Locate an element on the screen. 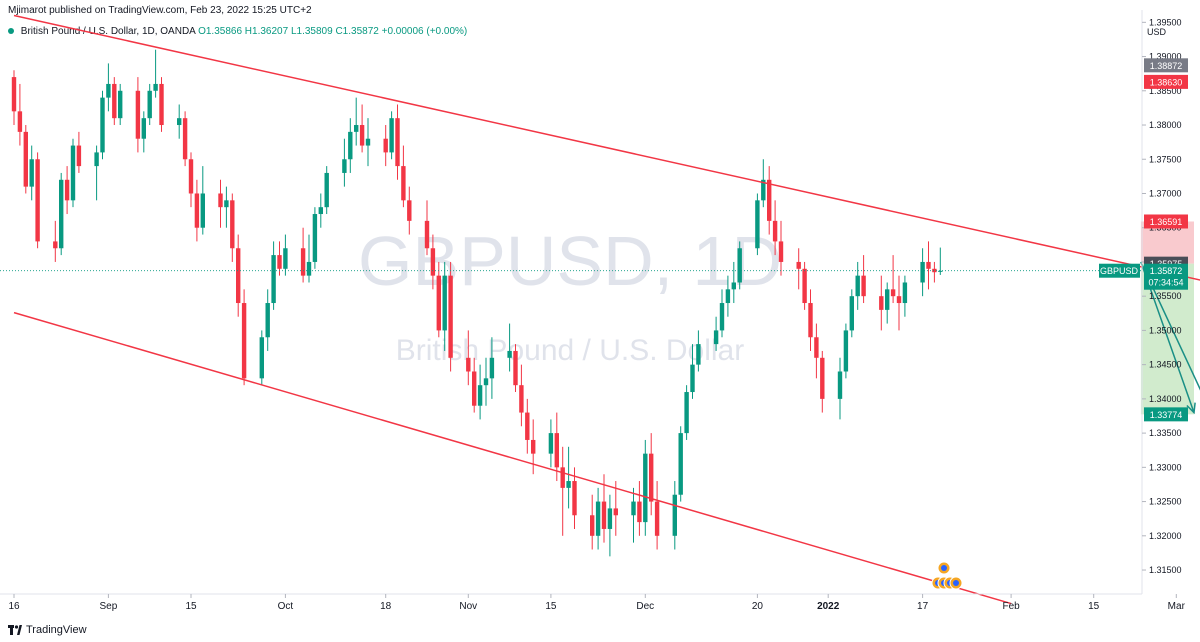 This screenshot has height=642, width=1200. x-tick-label: Mar is located at coordinates (1177, 606).